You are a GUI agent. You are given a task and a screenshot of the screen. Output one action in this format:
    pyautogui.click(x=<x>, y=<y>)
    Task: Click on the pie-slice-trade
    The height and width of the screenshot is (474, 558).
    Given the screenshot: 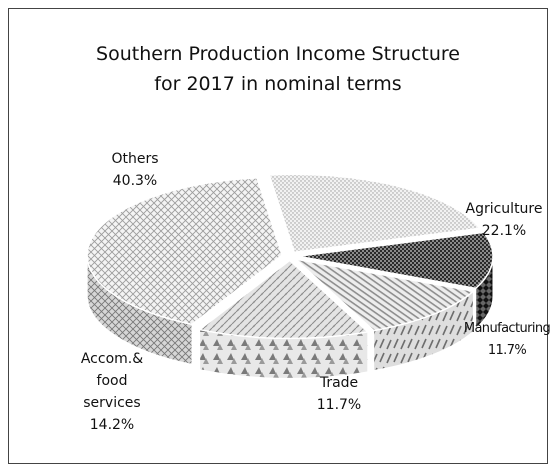 What is the action you would take?
    pyautogui.click(x=384, y=294)
    